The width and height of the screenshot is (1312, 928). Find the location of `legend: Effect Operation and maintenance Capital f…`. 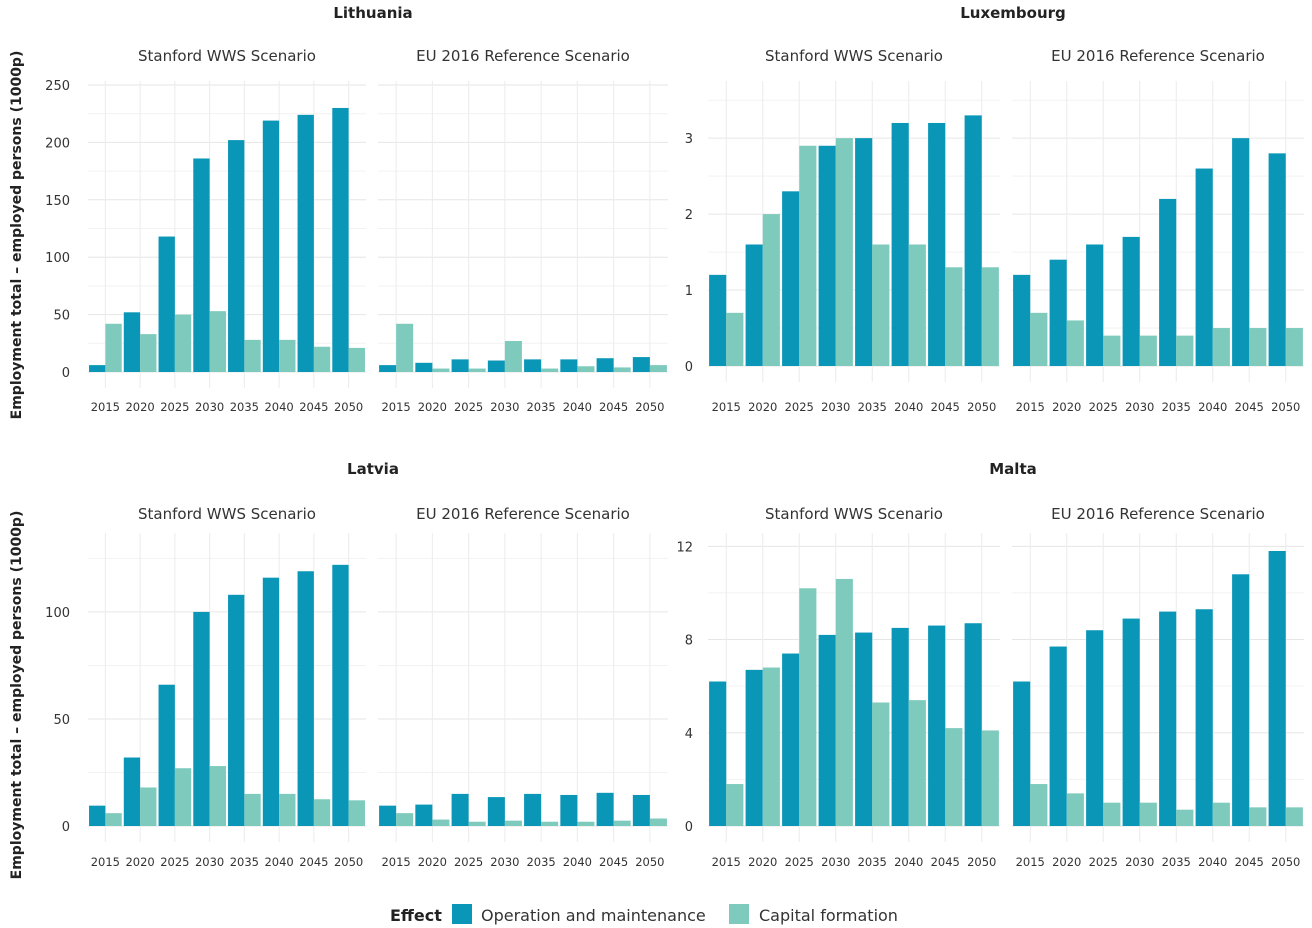

legend: Effect Operation and maintenance Capital f… is located at coordinates (644, 914).